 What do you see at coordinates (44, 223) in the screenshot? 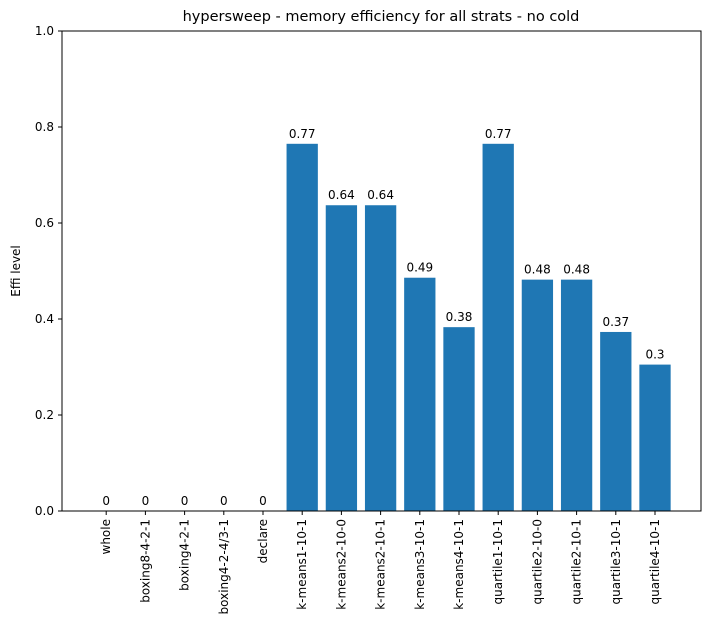
I see `y-tick-label: 0.6` at bounding box center [44, 223].